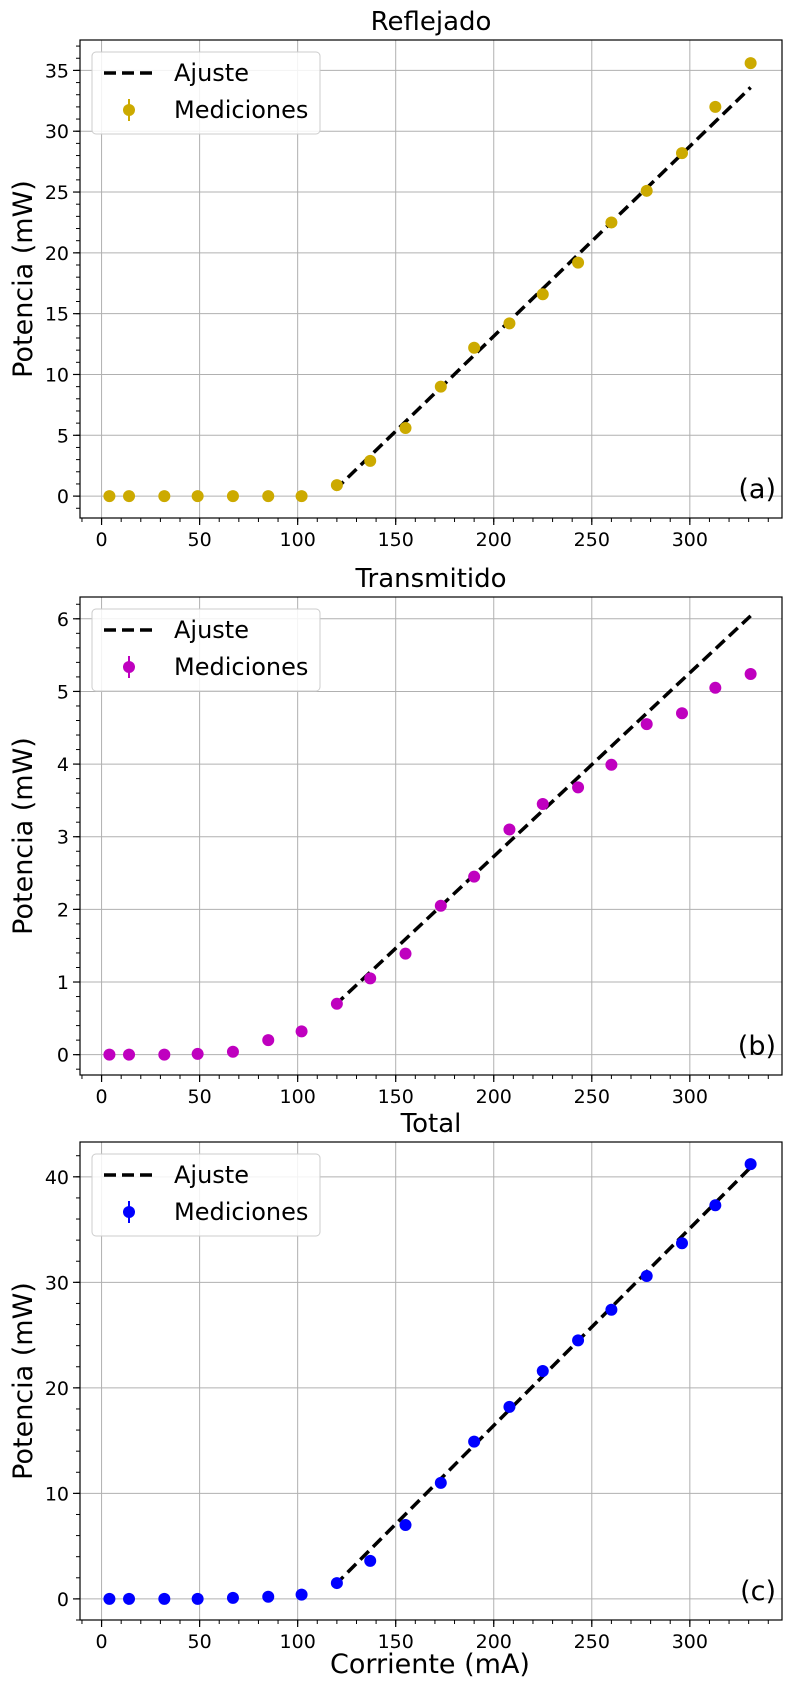 This screenshot has width=790, height=1690. Describe the element at coordinates (63, 620) in the screenshot. I see `y-tick-label: 6` at that location.